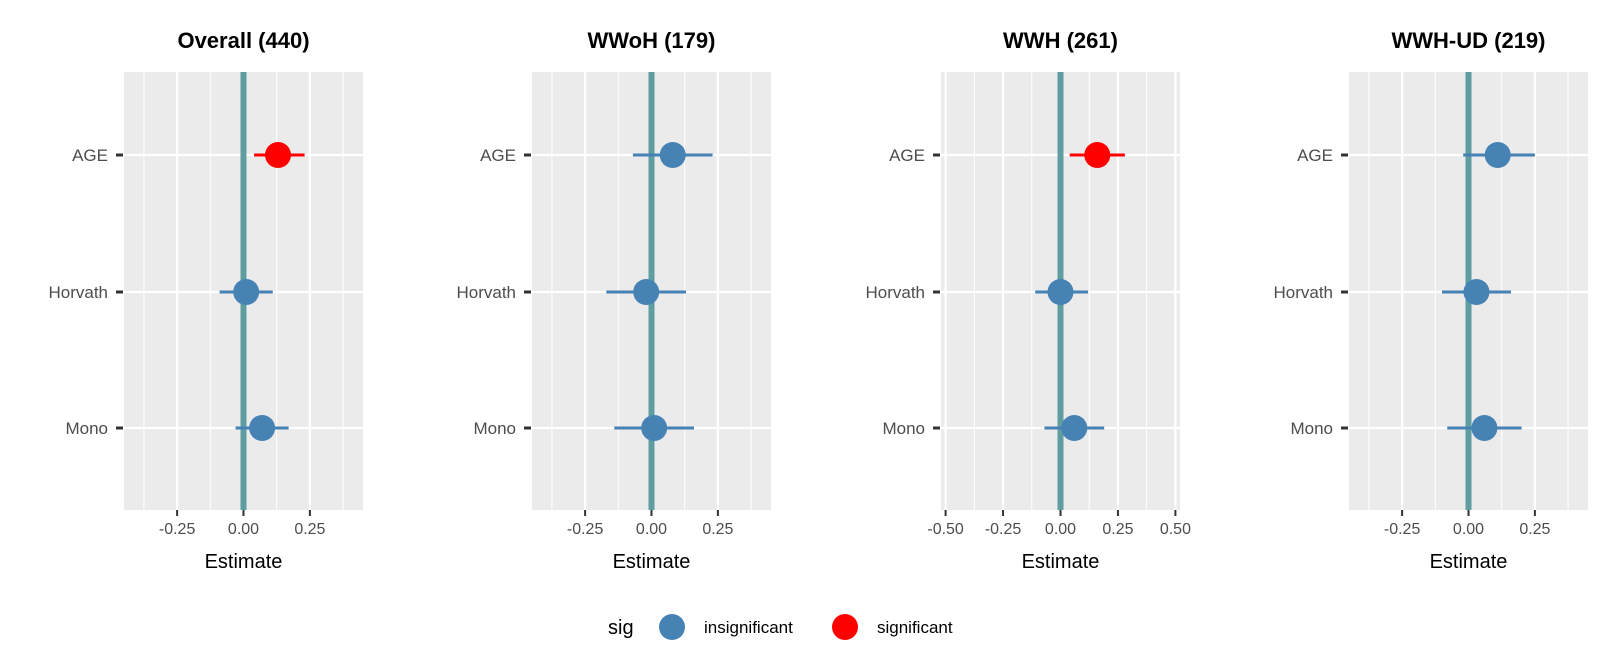 The height and width of the screenshot is (659, 1619). I want to click on panel-title: WWoH (179), so click(652, 40).